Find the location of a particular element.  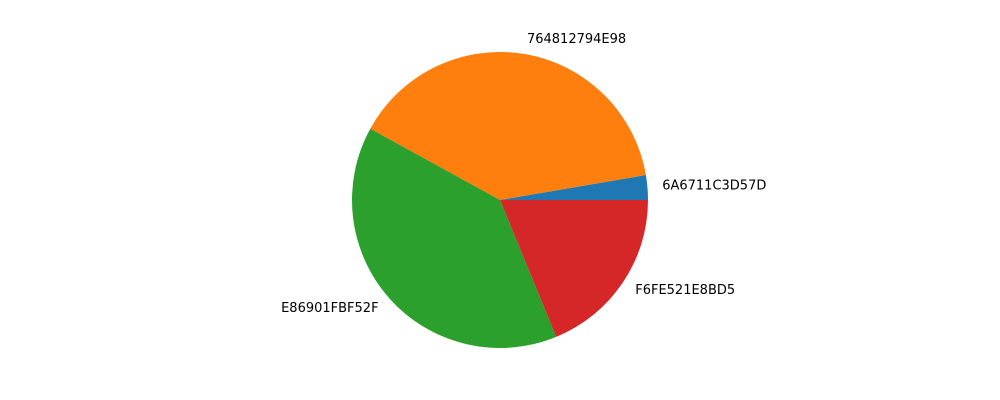

pie-slice-e86901fbf52f is located at coordinates (454, 238).